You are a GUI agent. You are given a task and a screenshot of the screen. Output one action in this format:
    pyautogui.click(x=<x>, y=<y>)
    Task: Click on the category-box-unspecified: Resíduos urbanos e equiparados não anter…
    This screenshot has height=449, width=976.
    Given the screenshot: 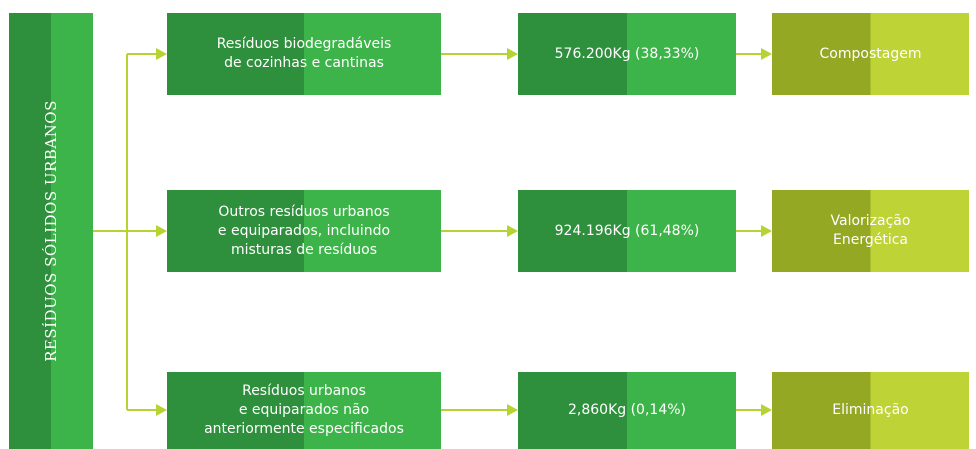 What is the action you would take?
    pyautogui.click(x=304, y=410)
    